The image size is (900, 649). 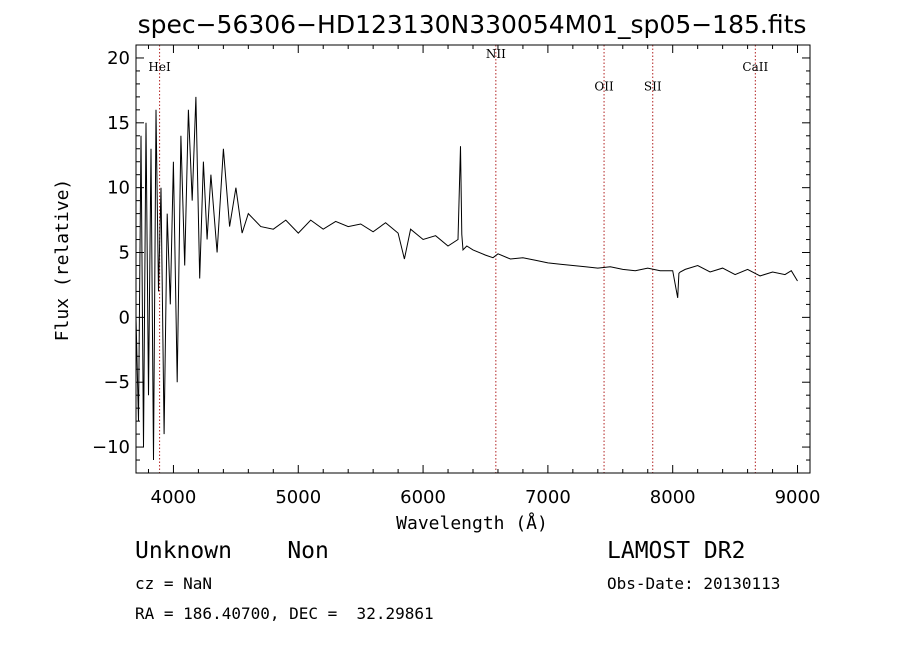 I want to click on x-axis-label: Wavelength (Å), so click(x=472, y=523).